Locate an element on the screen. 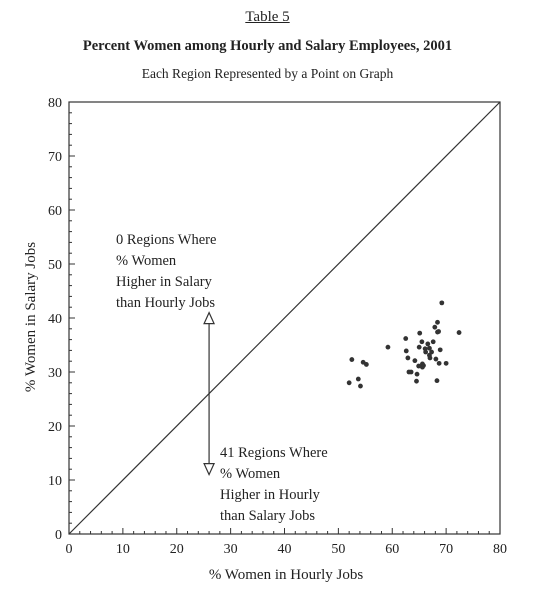 This screenshot has height=592, width=535. x-tick-label: 30 is located at coordinates (231, 549).